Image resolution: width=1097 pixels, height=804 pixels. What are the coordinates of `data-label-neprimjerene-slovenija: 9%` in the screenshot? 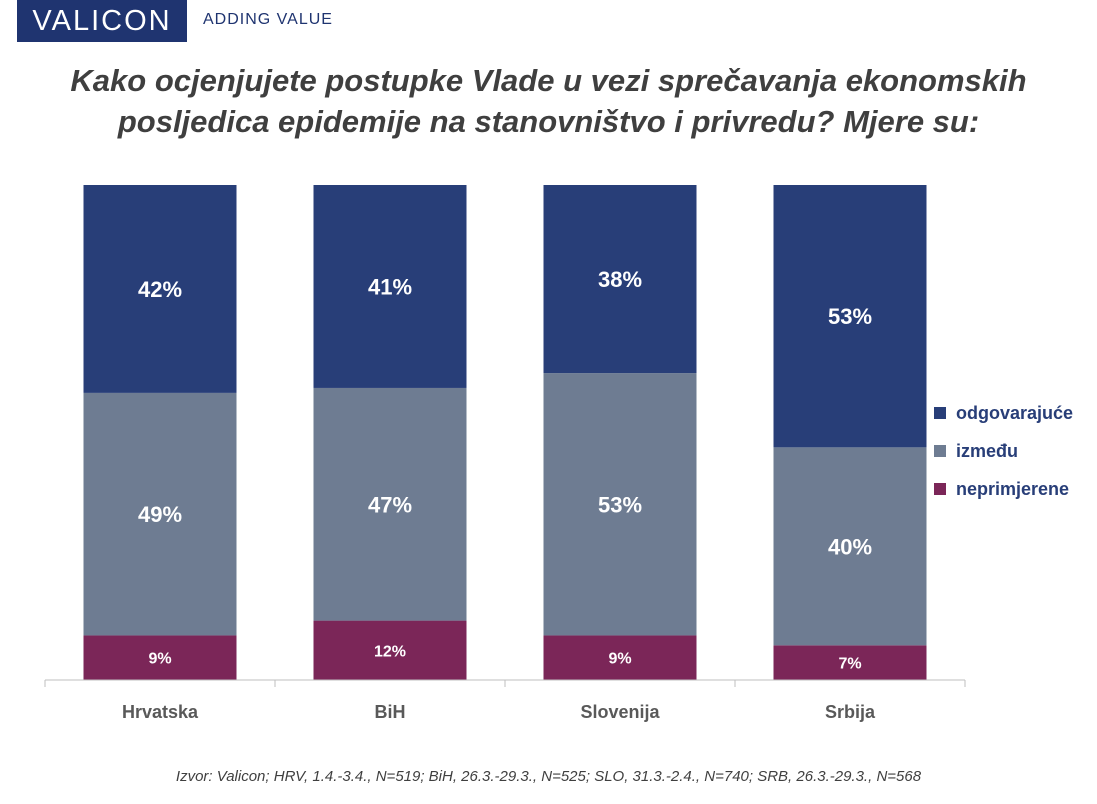 It's located at (619, 659).